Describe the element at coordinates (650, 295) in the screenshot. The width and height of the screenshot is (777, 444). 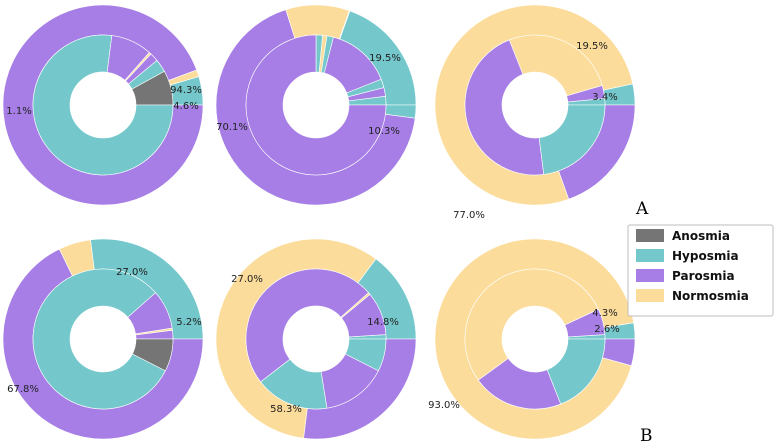
I see `legend-swatch-normosmia` at that location.